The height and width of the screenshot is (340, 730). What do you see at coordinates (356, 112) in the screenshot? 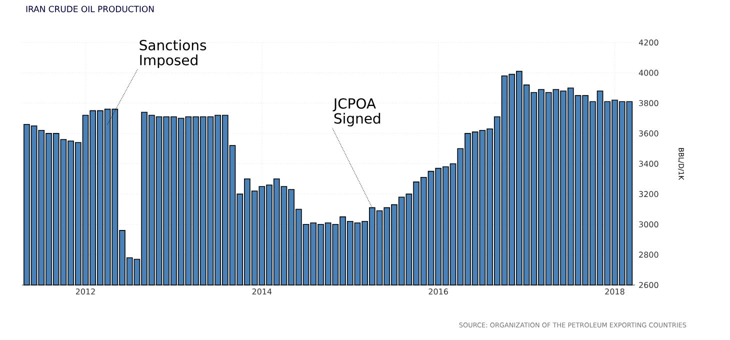
I see `annotation: JCPOA Signed` at bounding box center [356, 112].